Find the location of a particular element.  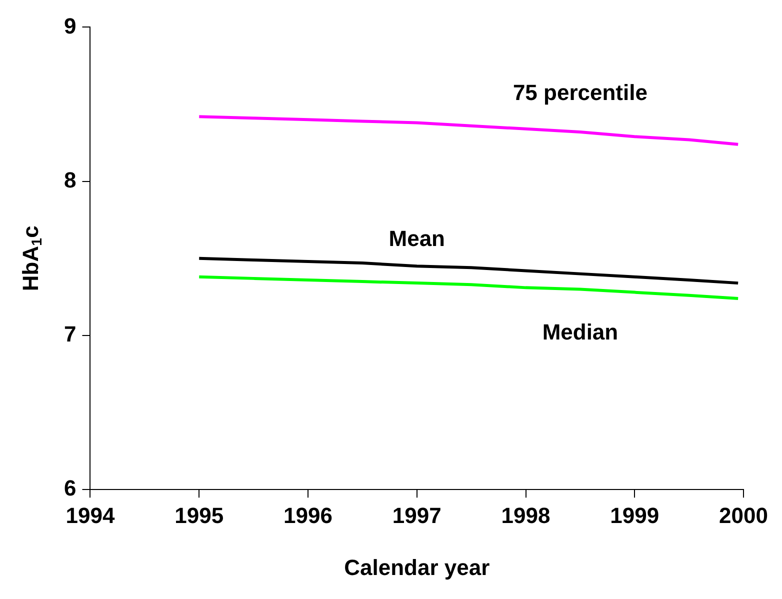

y-tick-label: 6 is located at coordinates (70, 488).